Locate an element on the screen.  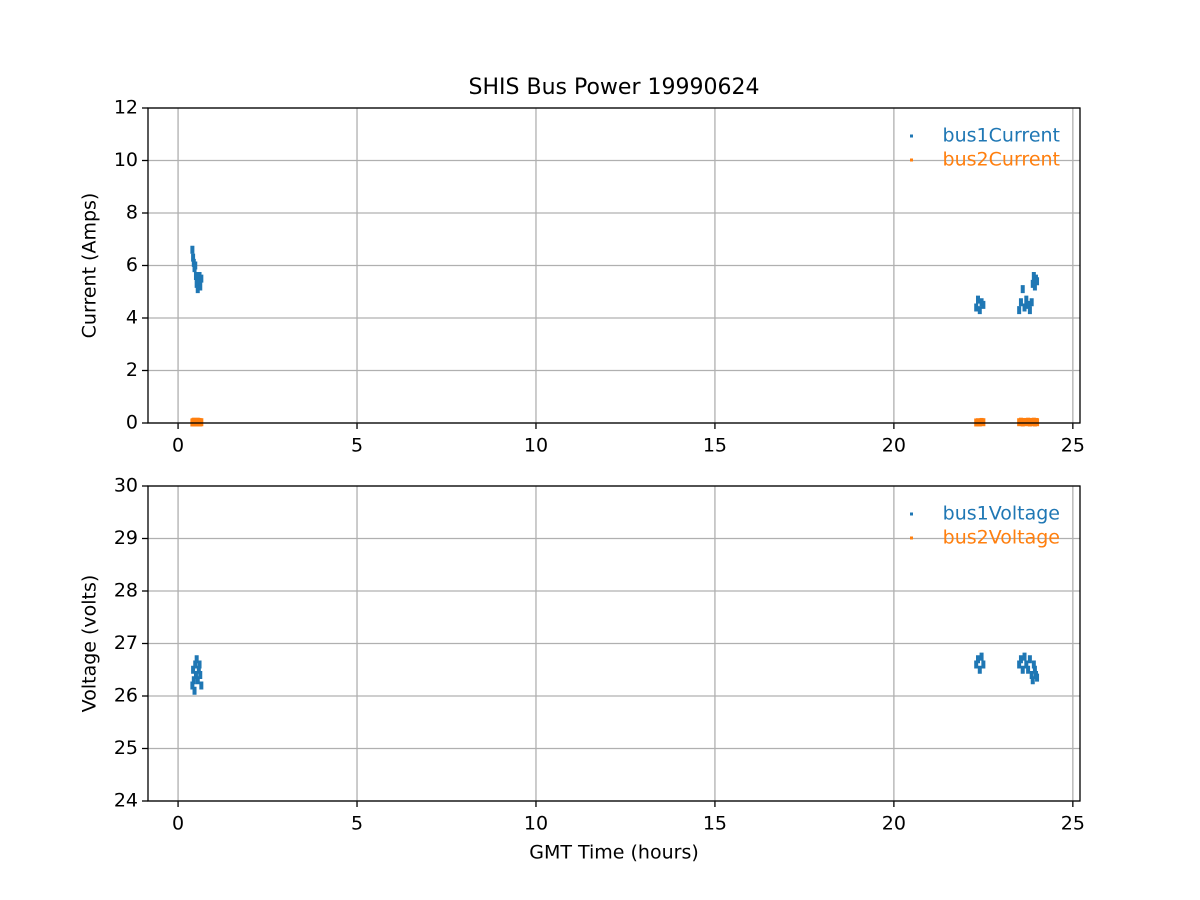
x-axis-label: GMT Time (hours) is located at coordinates (614, 853).